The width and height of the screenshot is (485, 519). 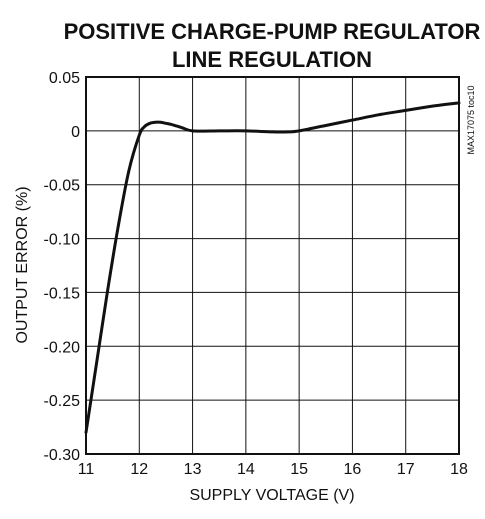 What do you see at coordinates (299, 469) in the screenshot?
I see `x-tick-label: 15` at bounding box center [299, 469].